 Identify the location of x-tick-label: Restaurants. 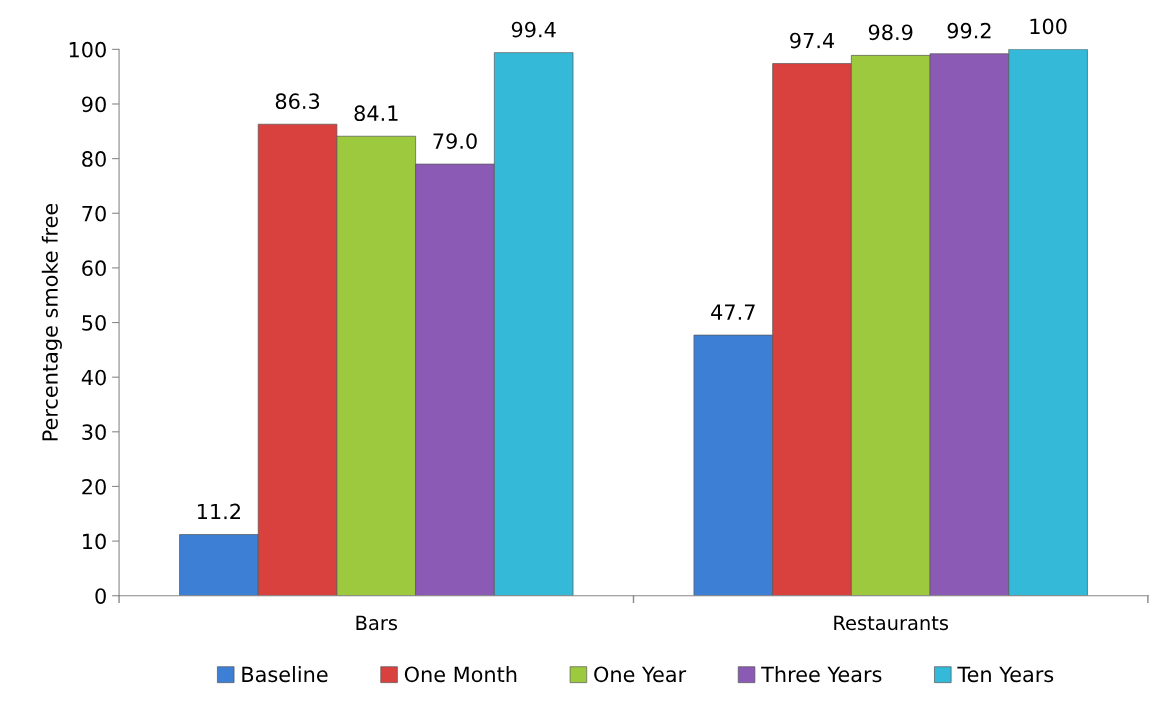
(891, 623).